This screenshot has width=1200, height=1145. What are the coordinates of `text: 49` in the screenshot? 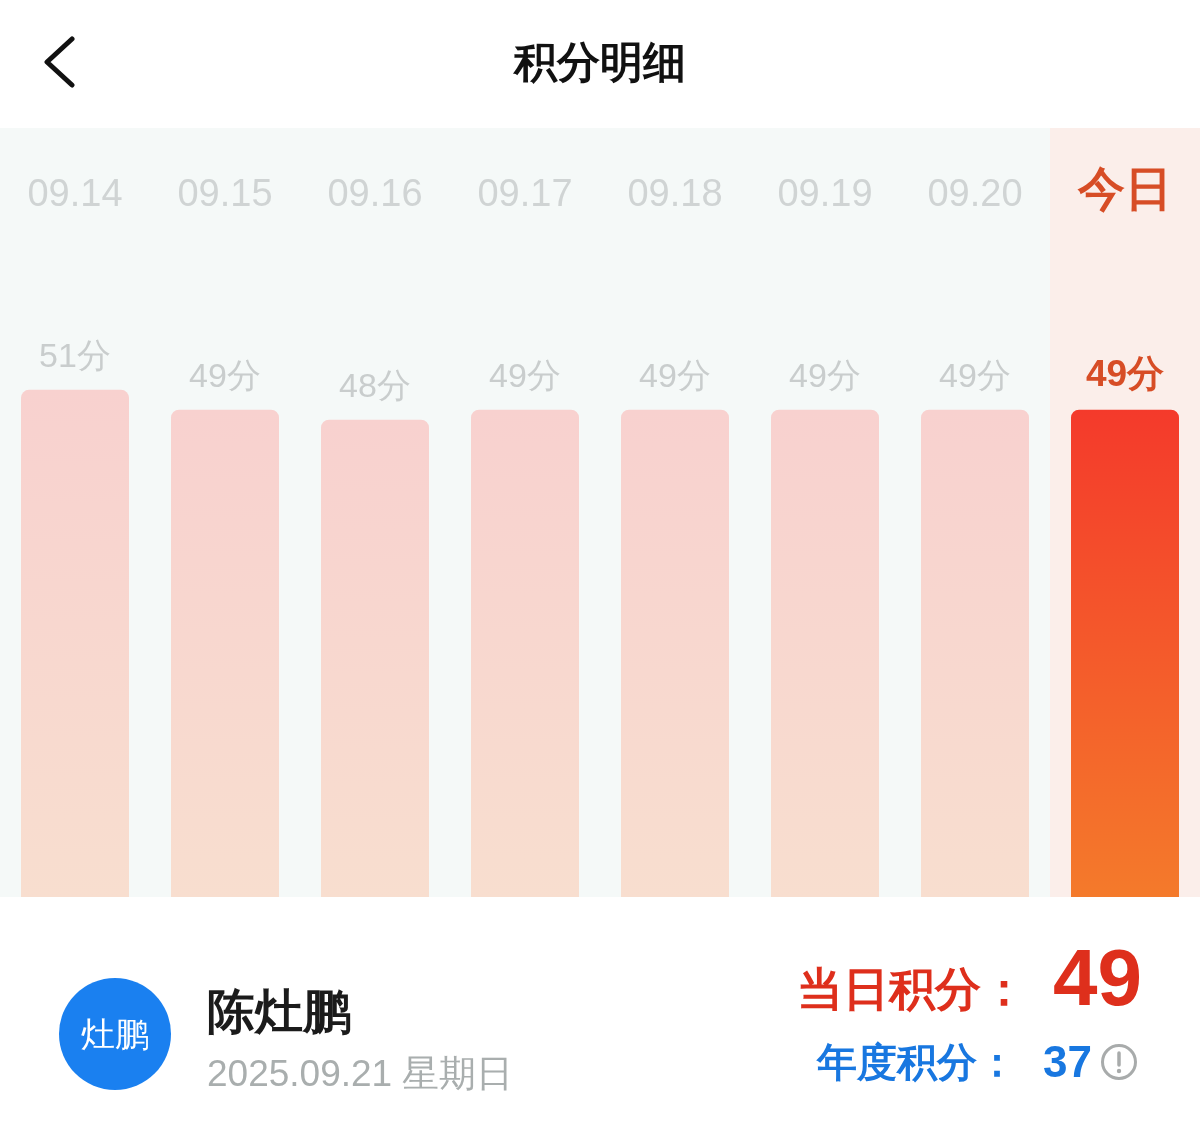 It's located at (1097, 977).